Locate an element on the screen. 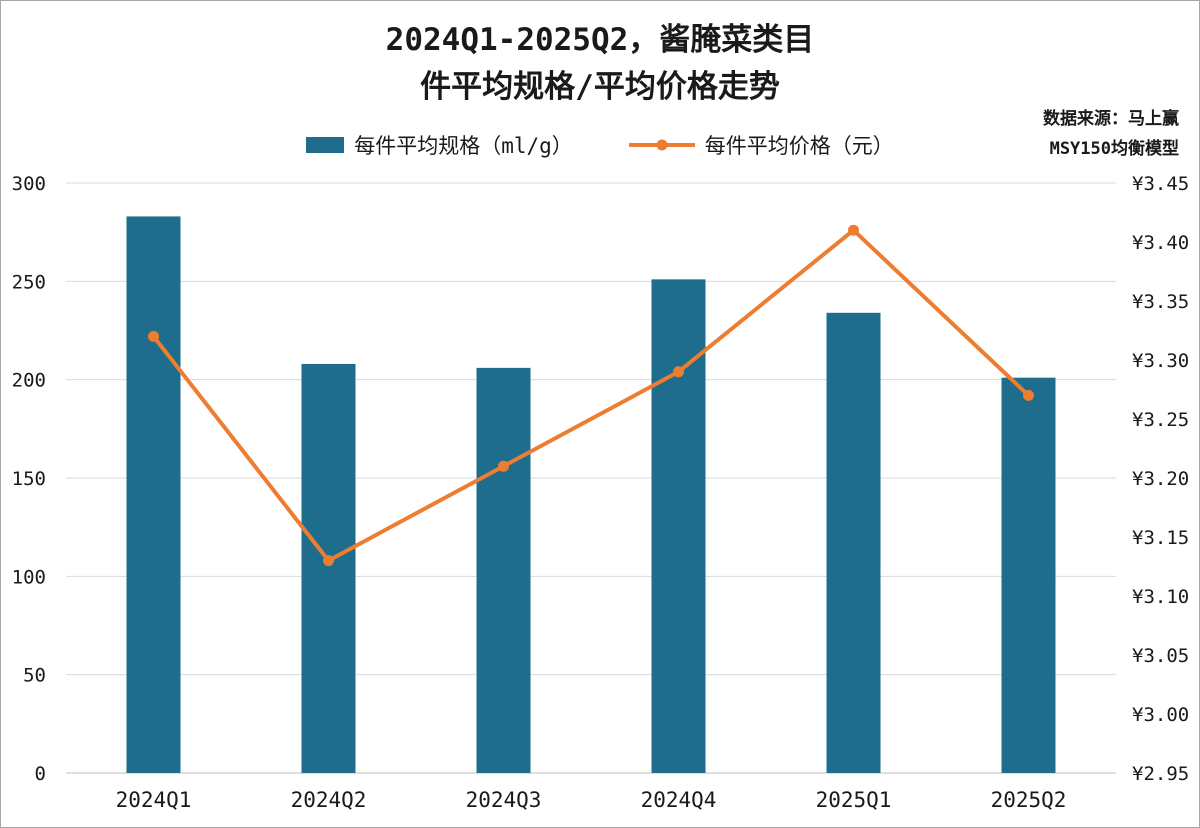 This screenshot has width=1200, height=828. right-axis-tick-label: ¥3.05 is located at coordinates (1160, 656).